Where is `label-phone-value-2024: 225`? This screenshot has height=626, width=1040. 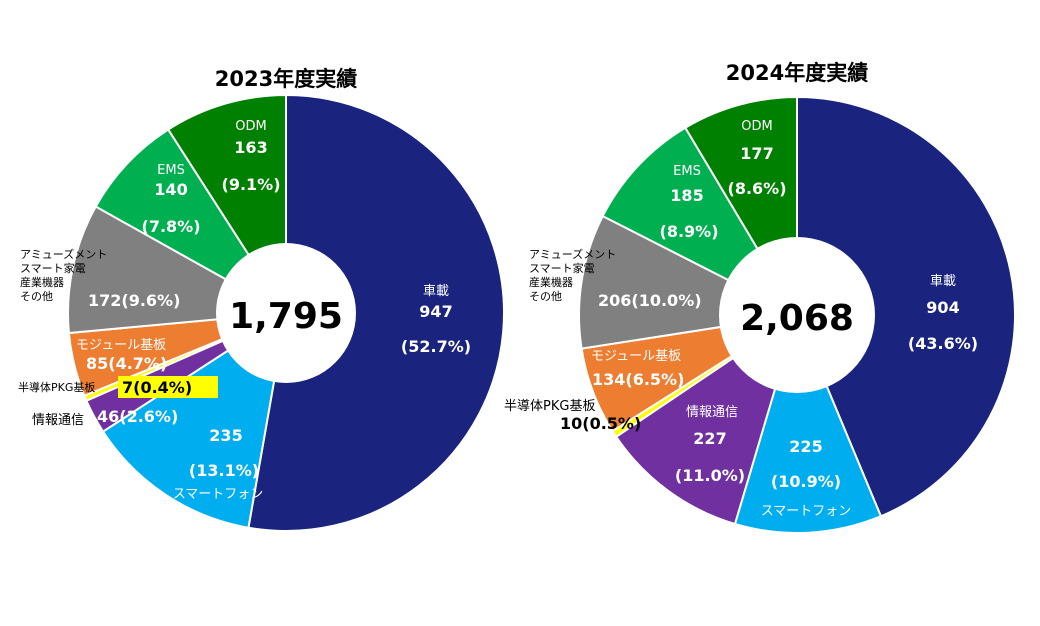 label-phone-value-2024: 225 is located at coordinates (805, 446).